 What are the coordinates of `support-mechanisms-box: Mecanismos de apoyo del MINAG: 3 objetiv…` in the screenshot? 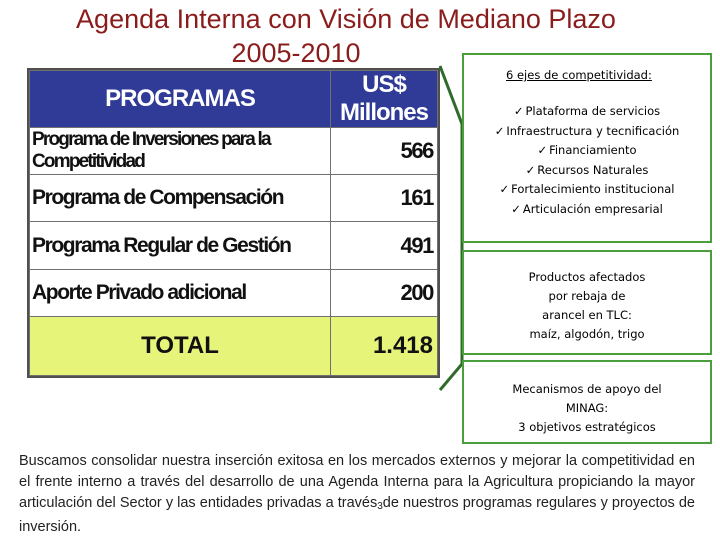 It's located at (587, 402).